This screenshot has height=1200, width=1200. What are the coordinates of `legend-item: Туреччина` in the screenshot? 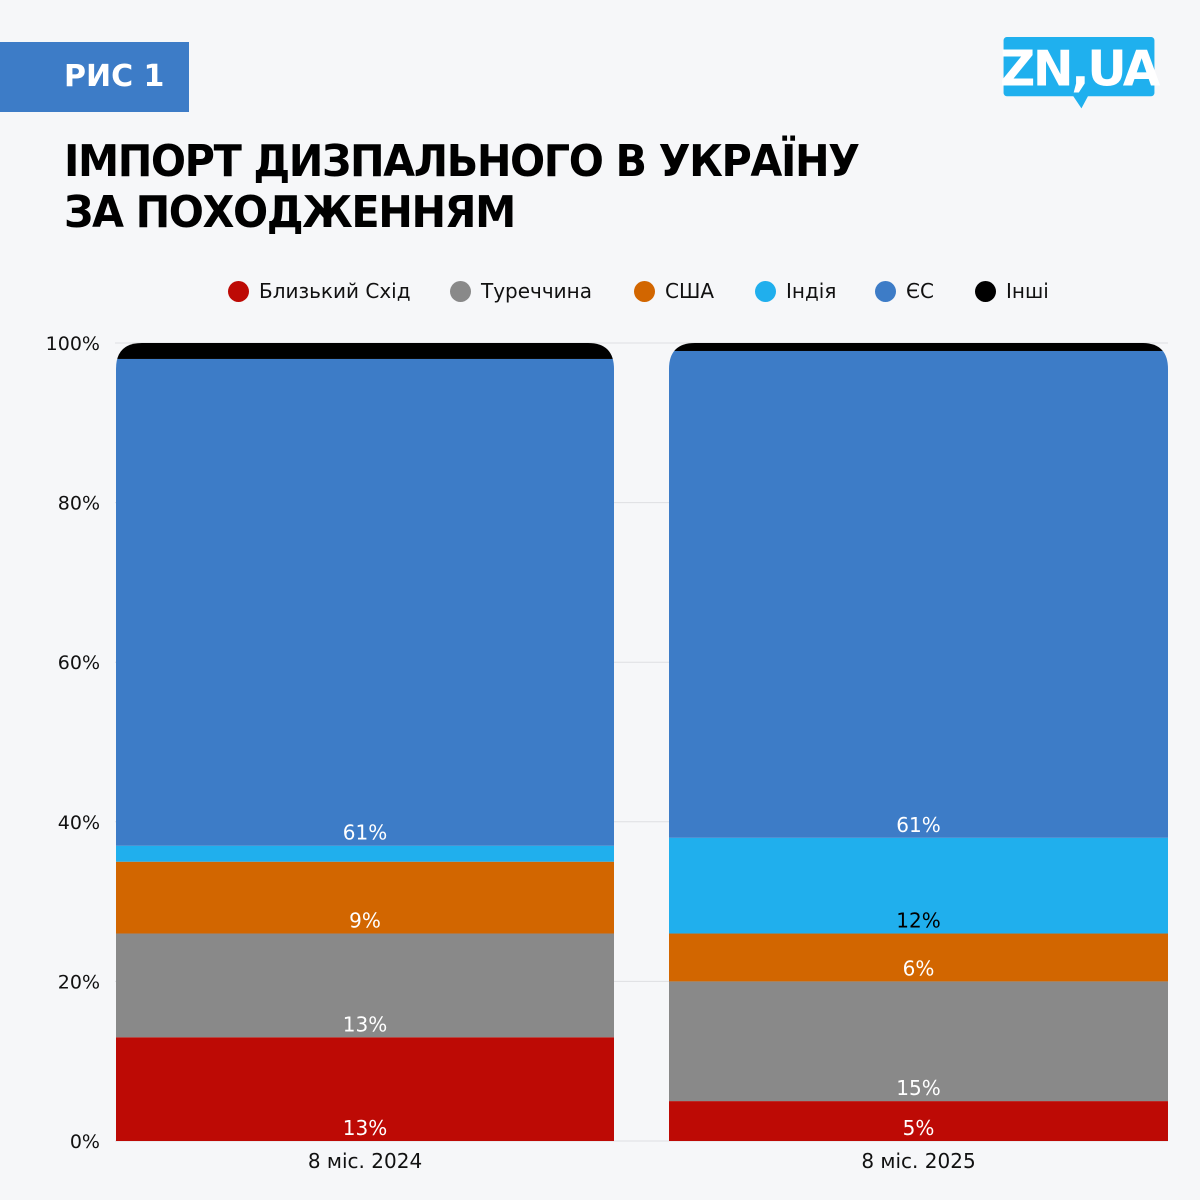 It's located at (521, 291).